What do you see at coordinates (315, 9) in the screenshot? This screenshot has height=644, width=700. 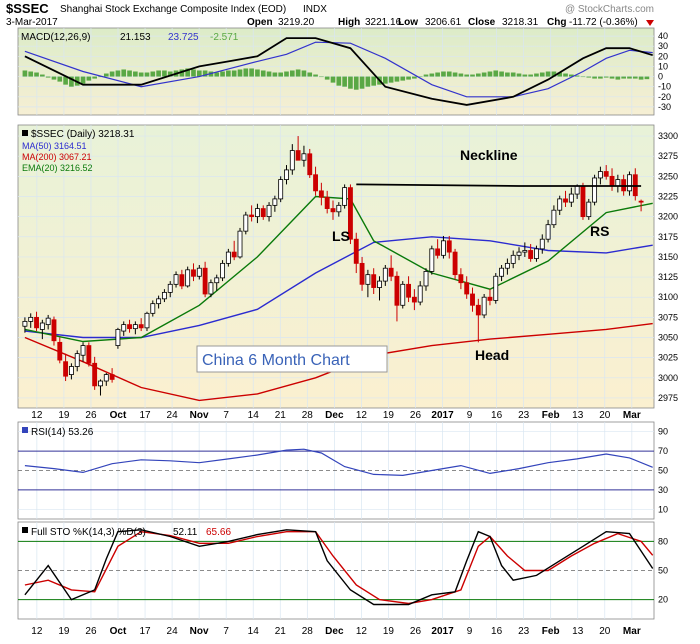 I see `exchange-label: INDX` at bounding box center [315, 9].